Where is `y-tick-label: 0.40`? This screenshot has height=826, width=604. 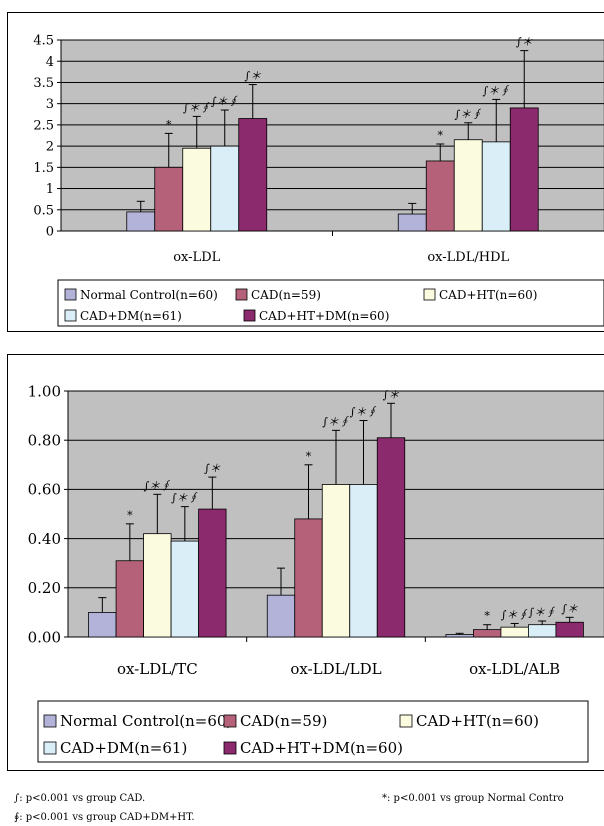 y-tick-label: 0.40 is located at coordinates (44, 539).